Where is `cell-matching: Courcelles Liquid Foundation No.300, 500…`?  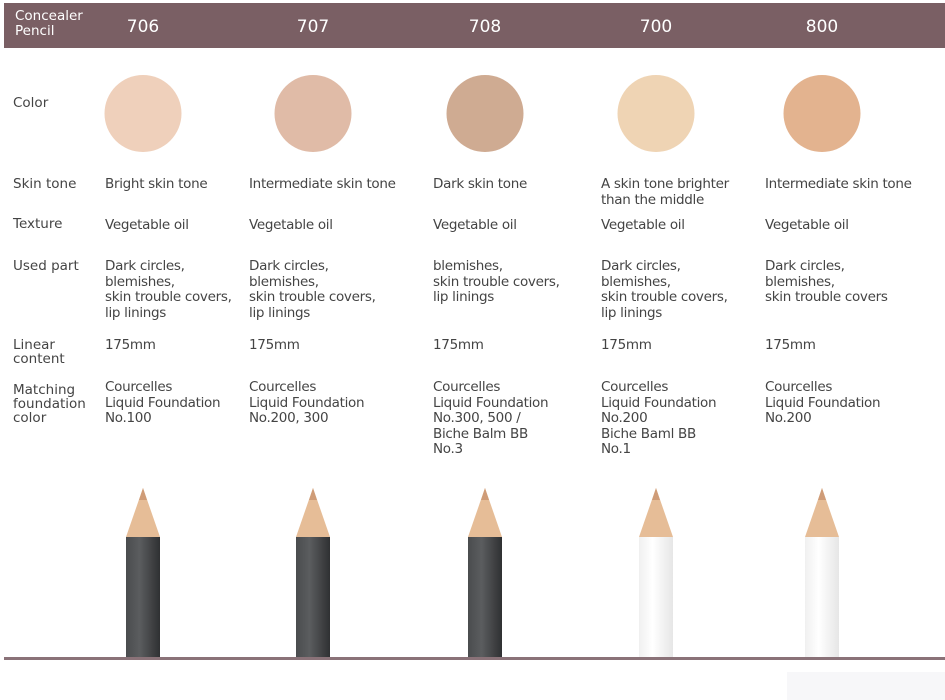
cell-matching: Courcelles Liquid Foundation No.300, 500… is located at coordinates (491, 418).